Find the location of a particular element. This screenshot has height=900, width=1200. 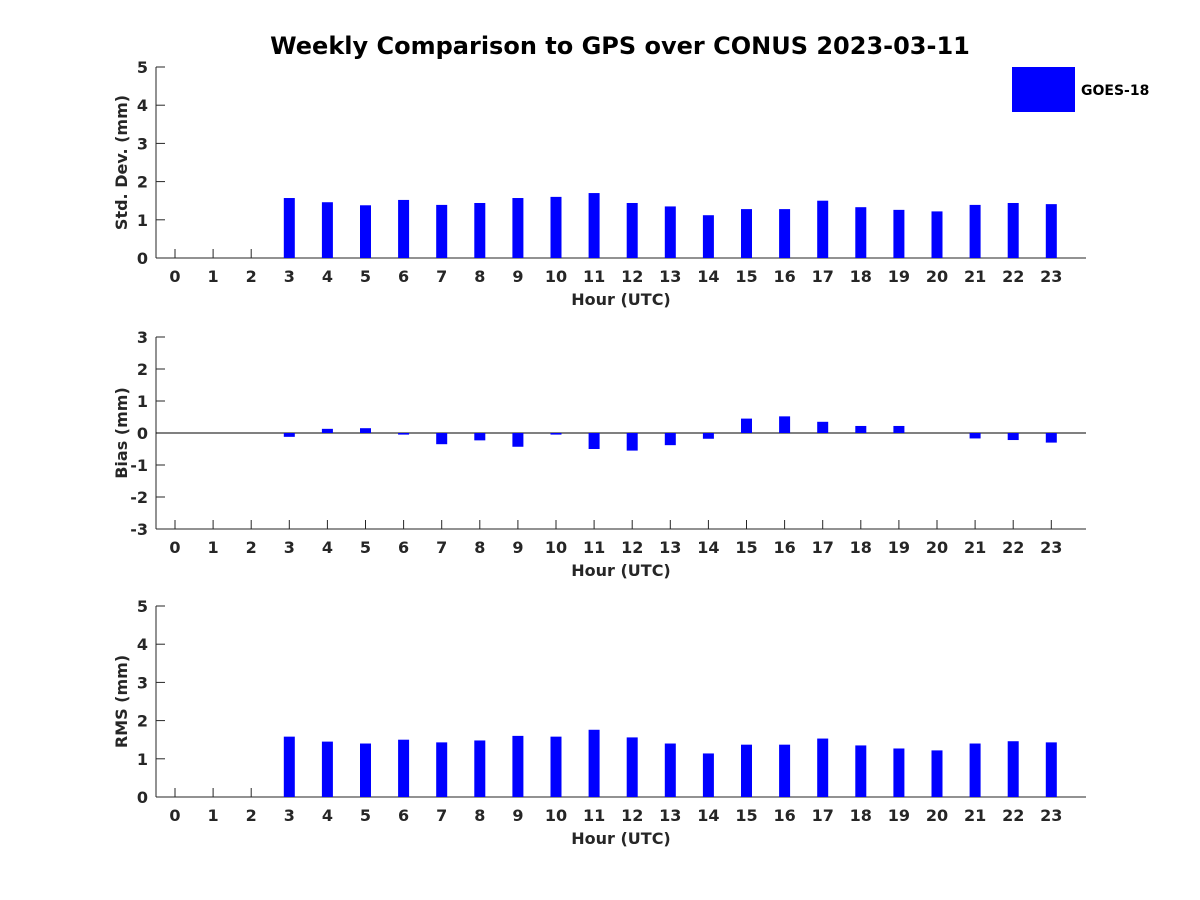

rms-xtick-label: 12 is located at coordinates (632, 815).